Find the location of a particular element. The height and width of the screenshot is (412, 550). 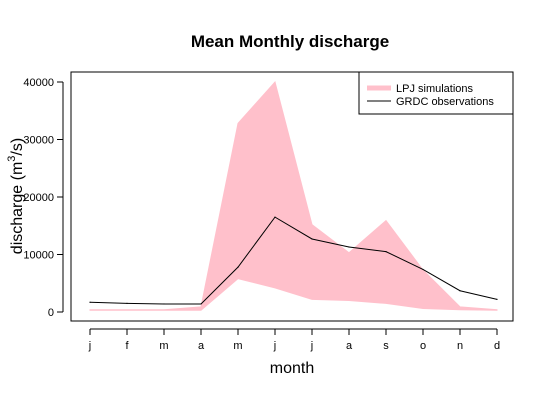

y-axis-label-main: discharge (m is located at coordinates (17, 208).